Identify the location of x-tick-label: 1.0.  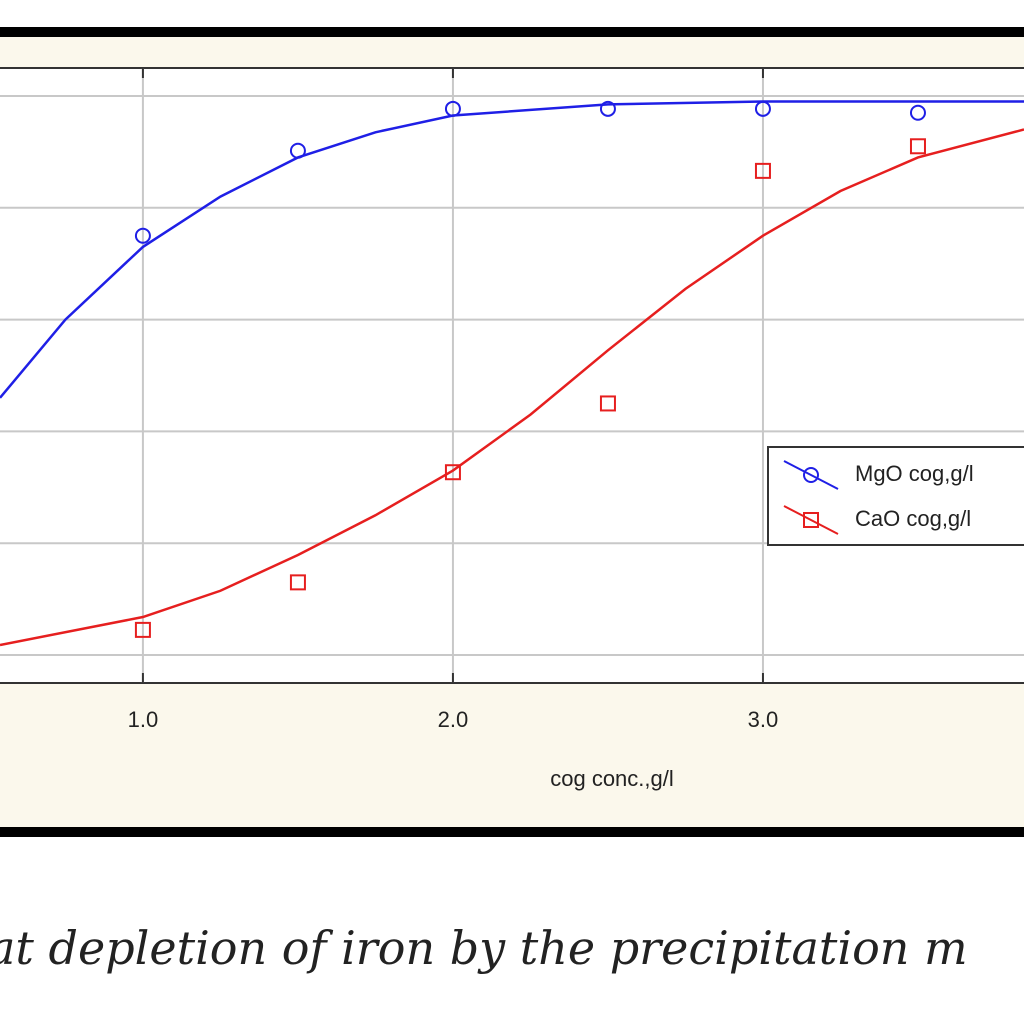
(143, 719).